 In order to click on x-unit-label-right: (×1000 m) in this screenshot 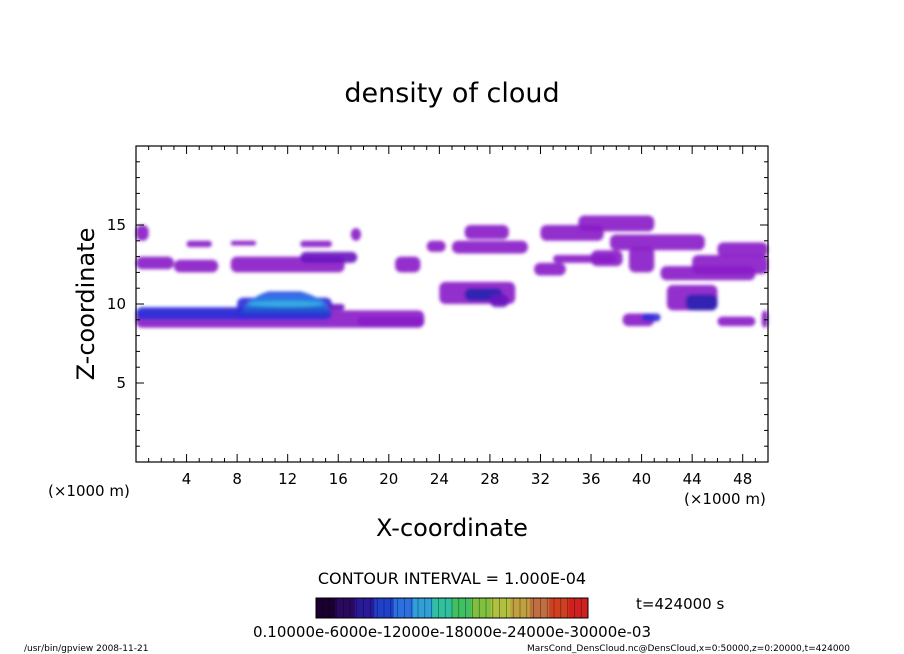, I will do `click(725, 499)`.